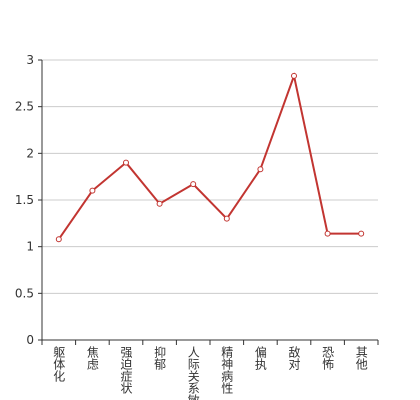 The image size is (420, 400). Describe the element at coordinates (24, 293) in the screenshot. I see `y-tick-label: 0.5` at that location.